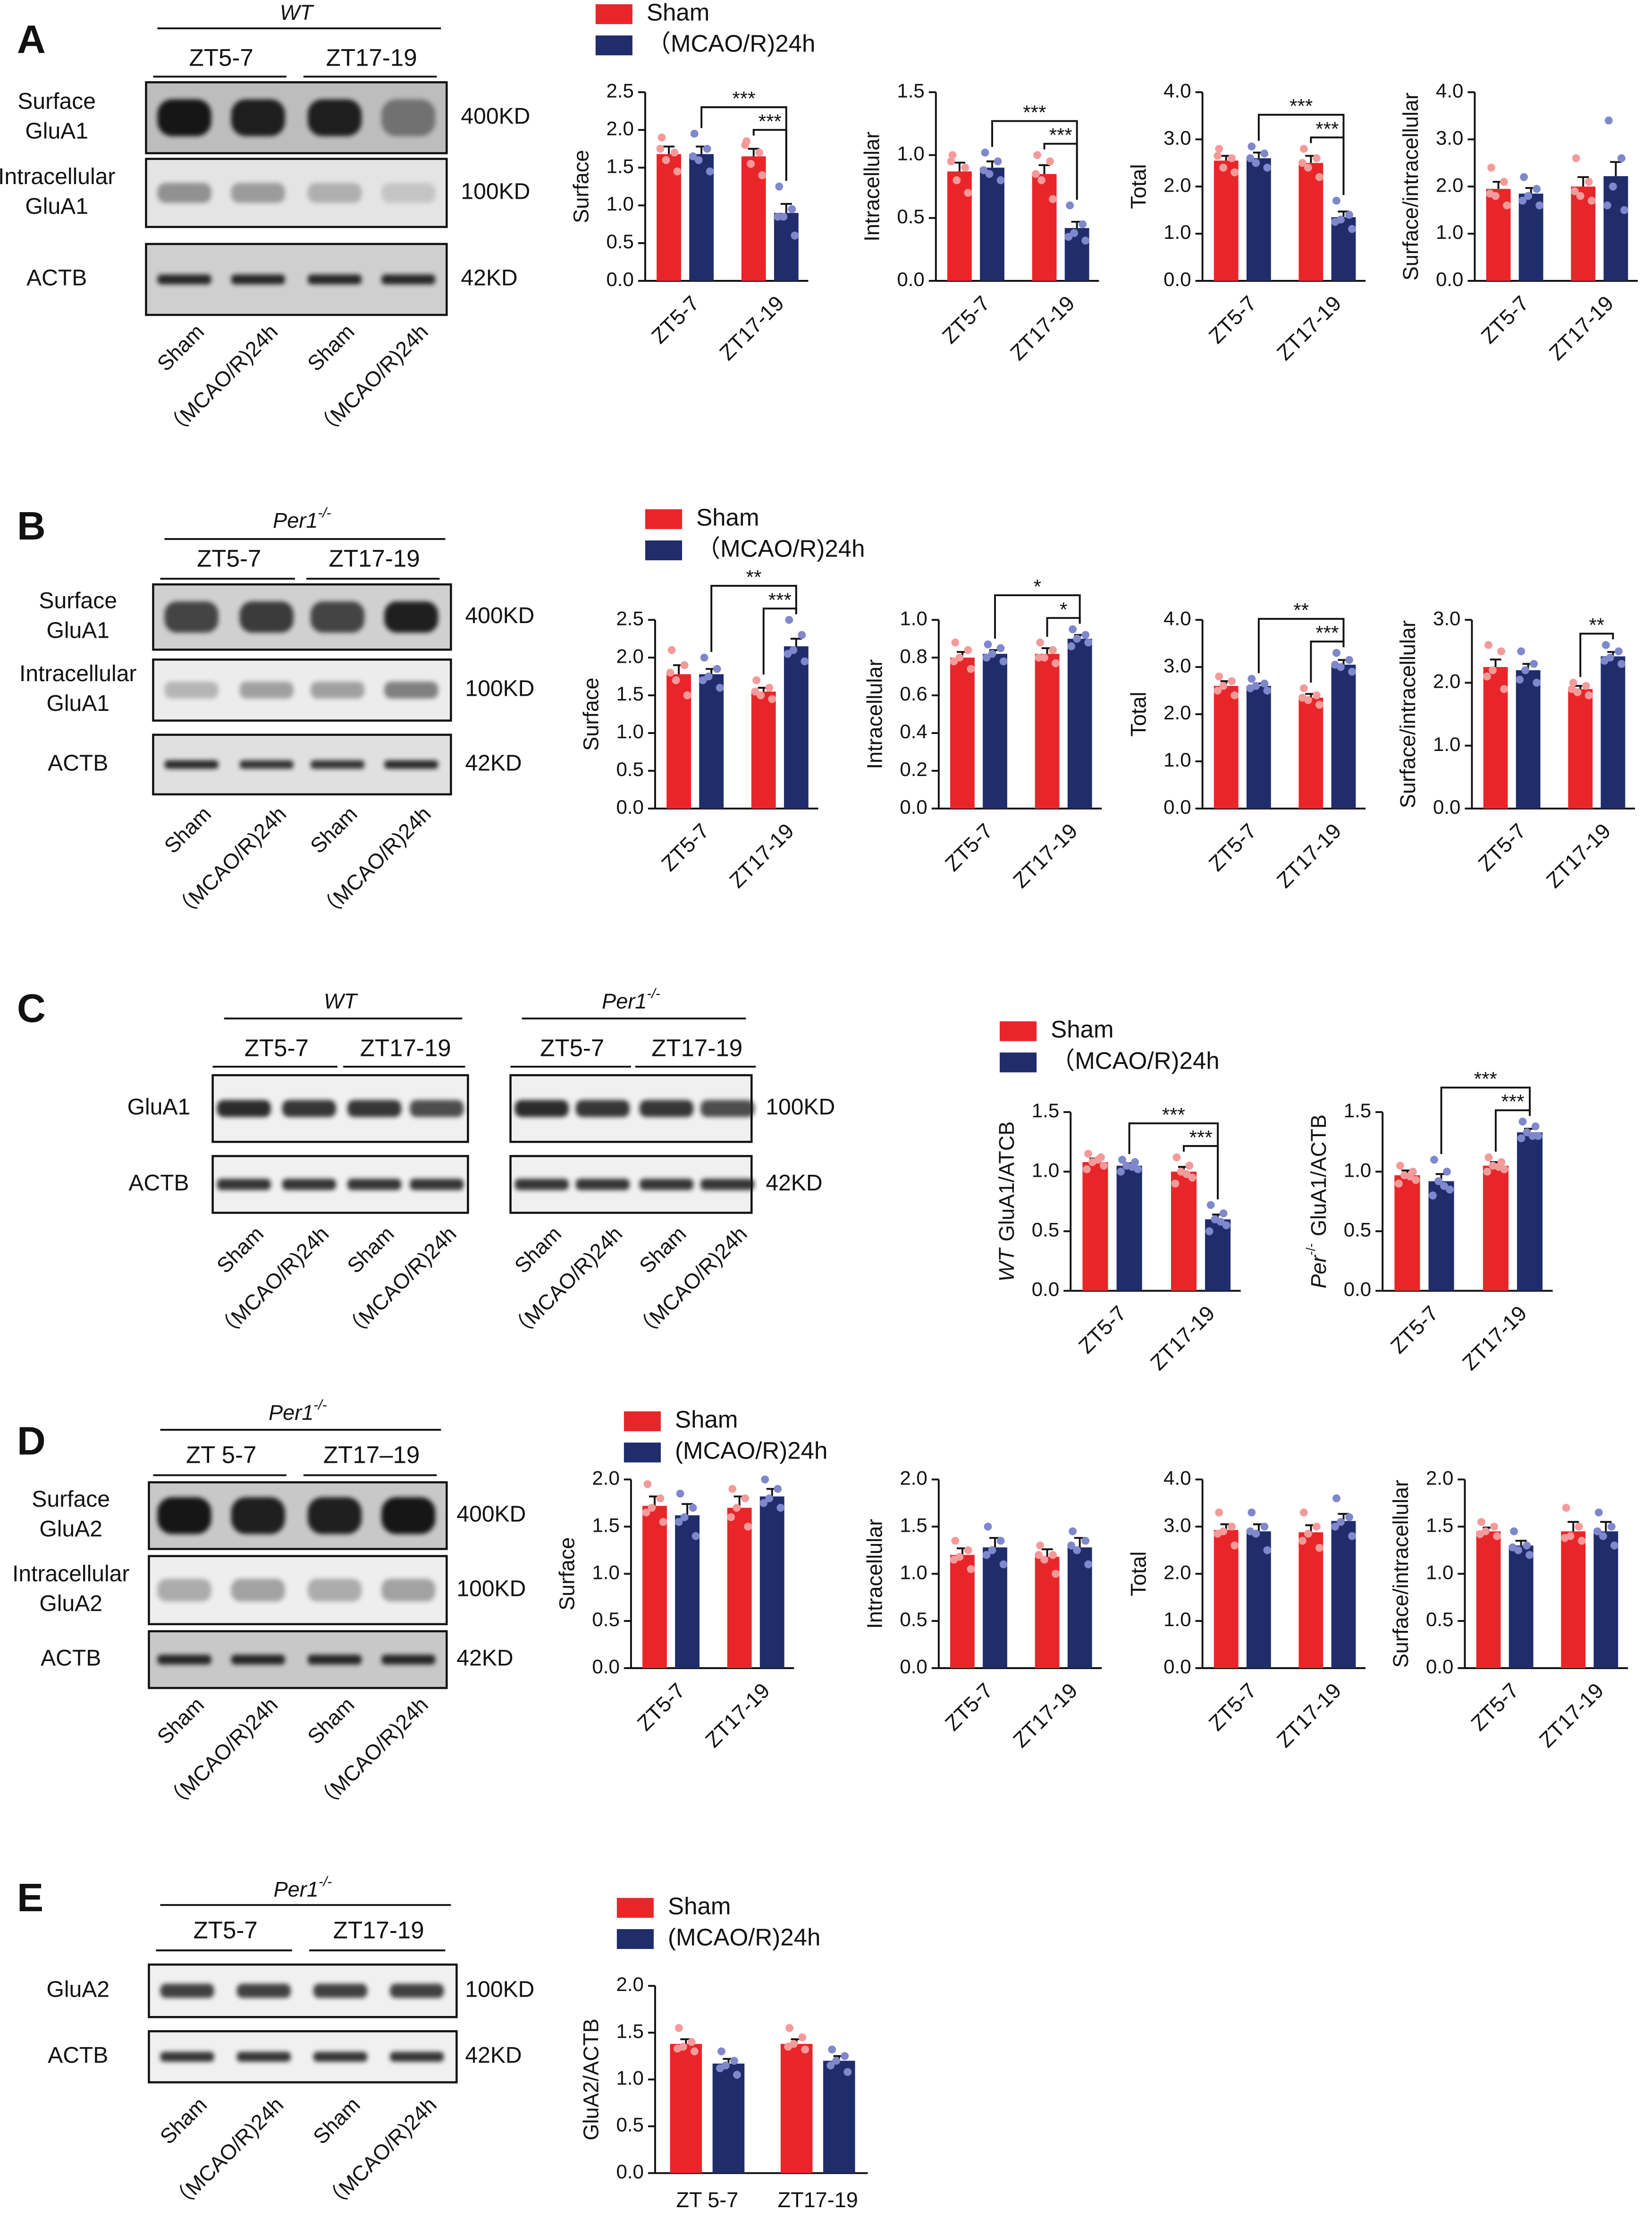 This screenshot has width=1652, height=2227. I want to click on y-tick-label: 3.0, so click(1177, 1525).